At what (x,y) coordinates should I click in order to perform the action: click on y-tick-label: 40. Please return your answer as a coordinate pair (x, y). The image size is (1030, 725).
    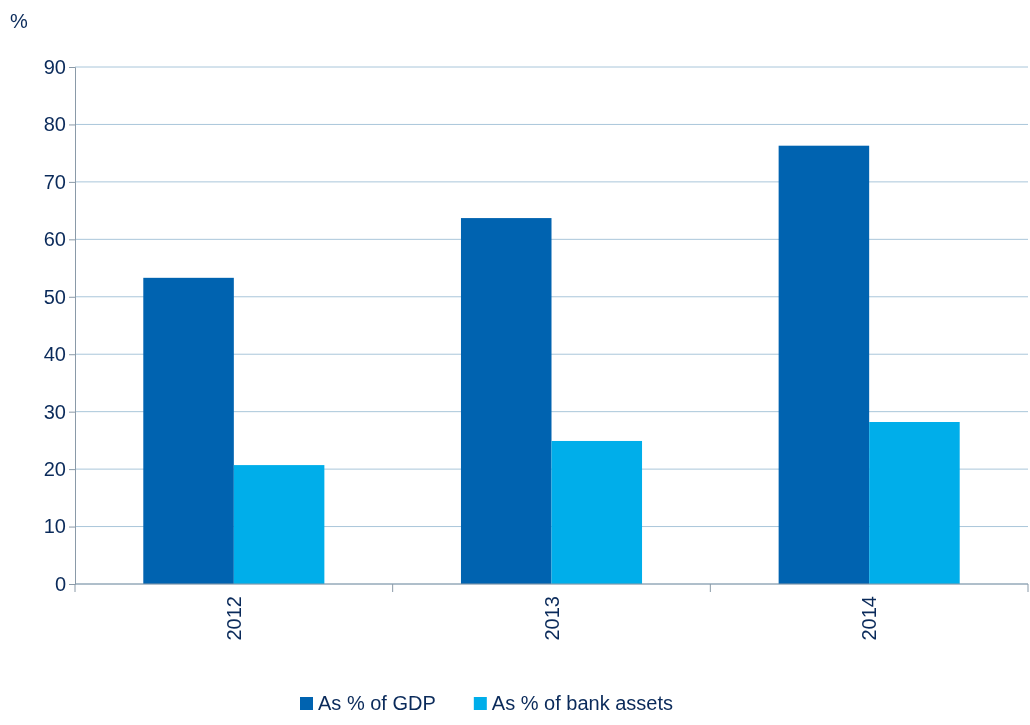
    Looking at the image, I should click on (54, 354).